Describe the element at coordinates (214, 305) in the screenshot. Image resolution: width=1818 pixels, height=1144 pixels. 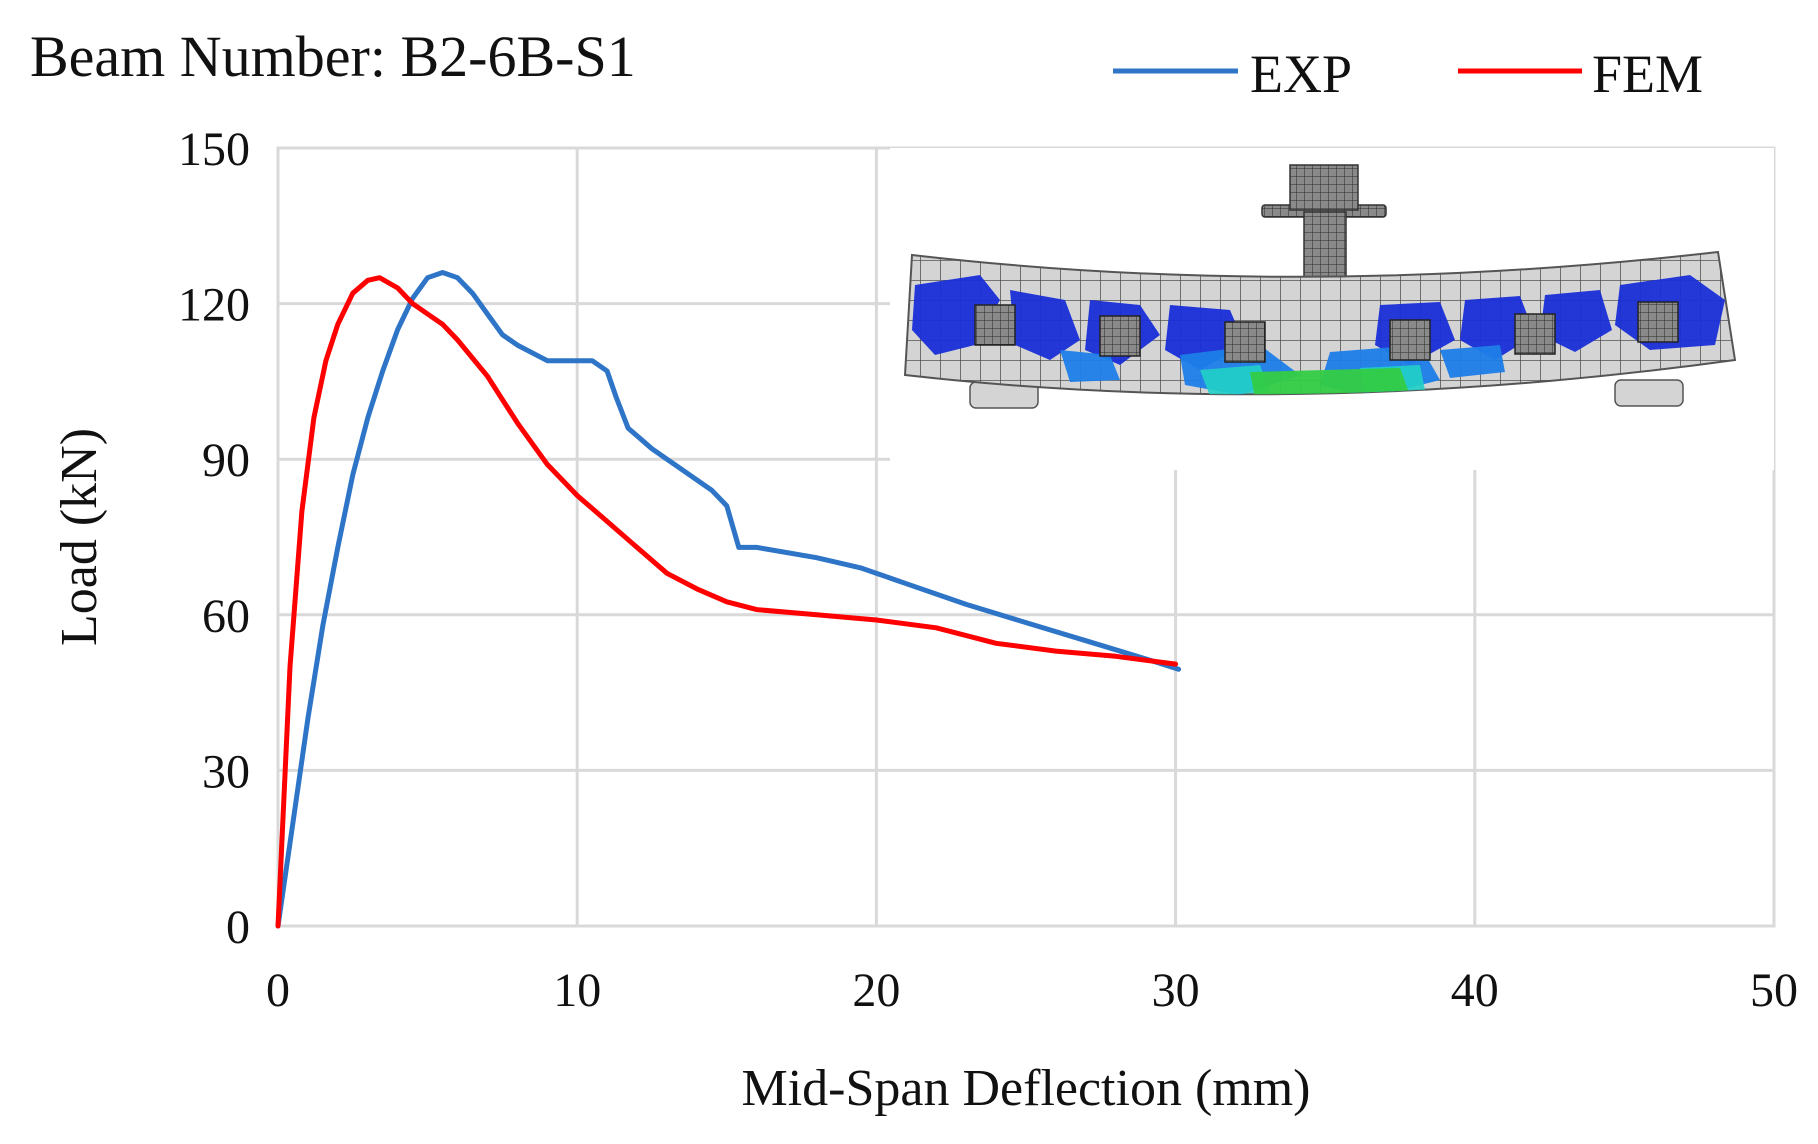
I see `y-tick-label: 120` at that location.